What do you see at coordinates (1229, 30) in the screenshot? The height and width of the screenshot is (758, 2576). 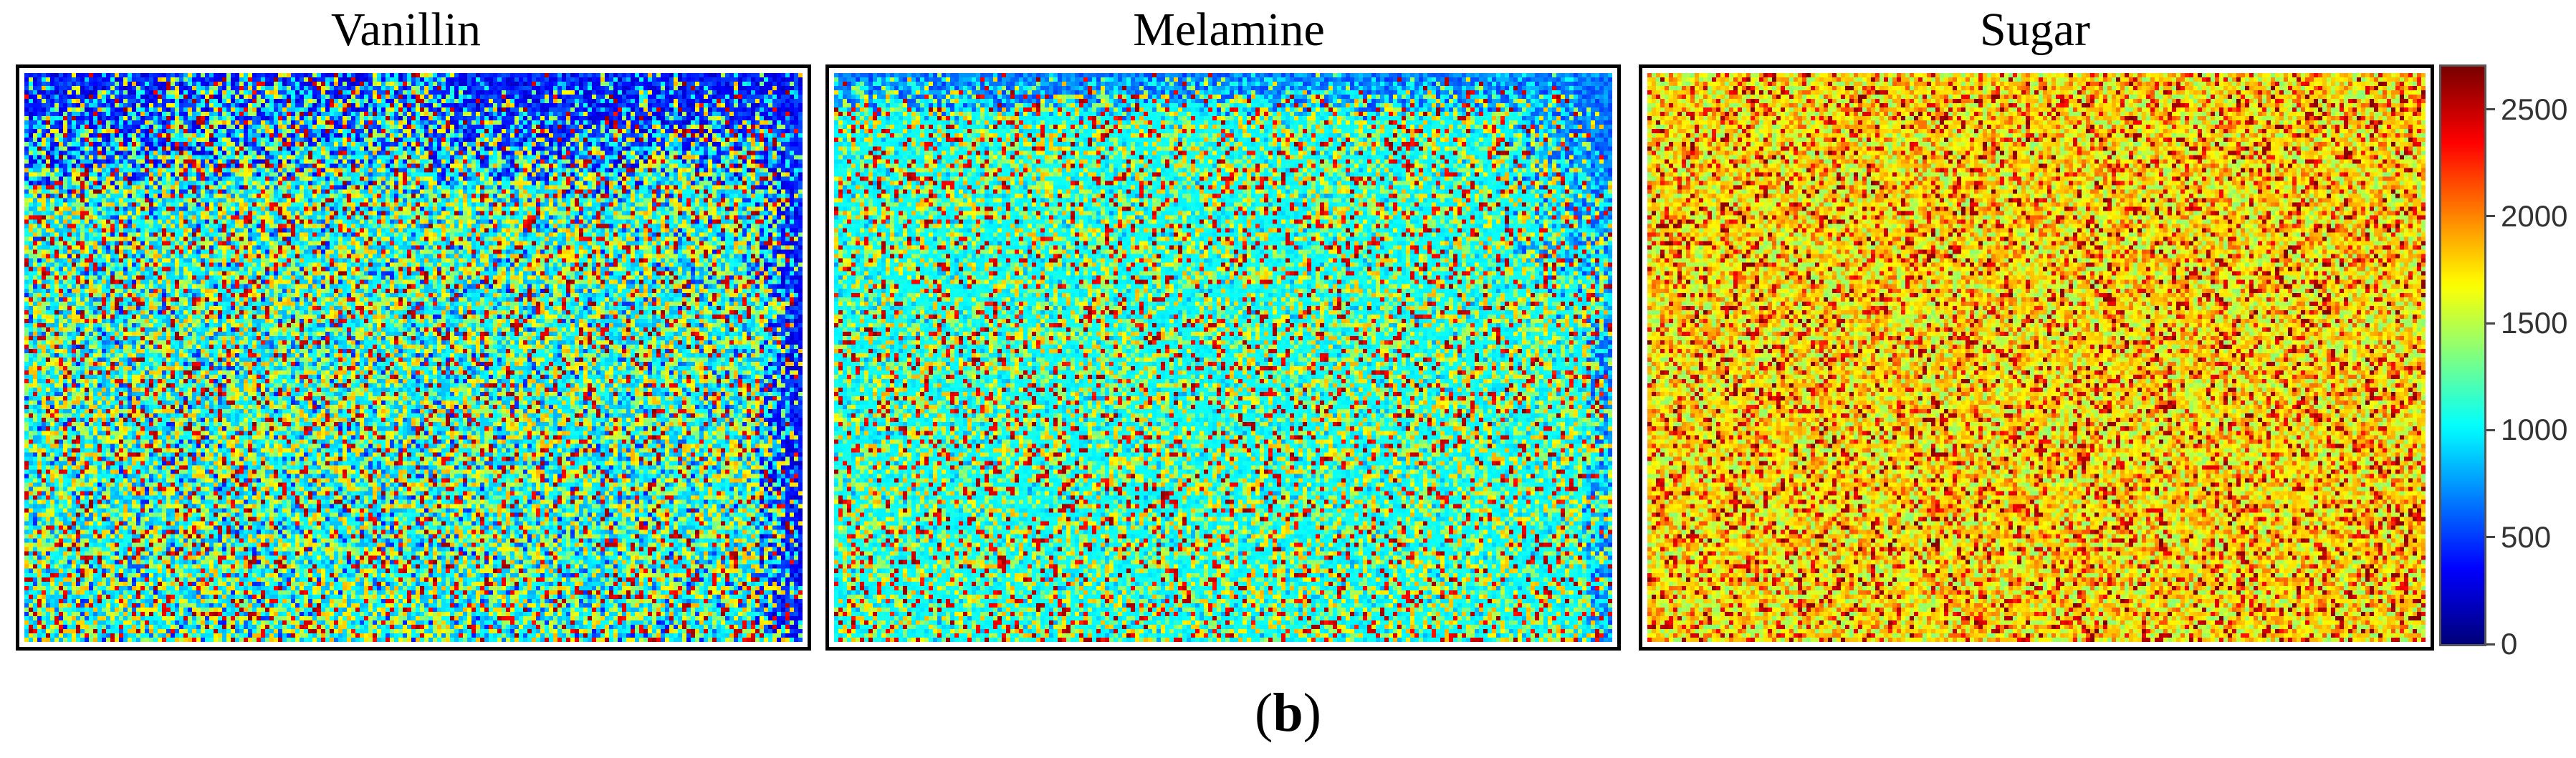 I see `panel-title-melamine: Melamine` at bounding box center [1229, 30].